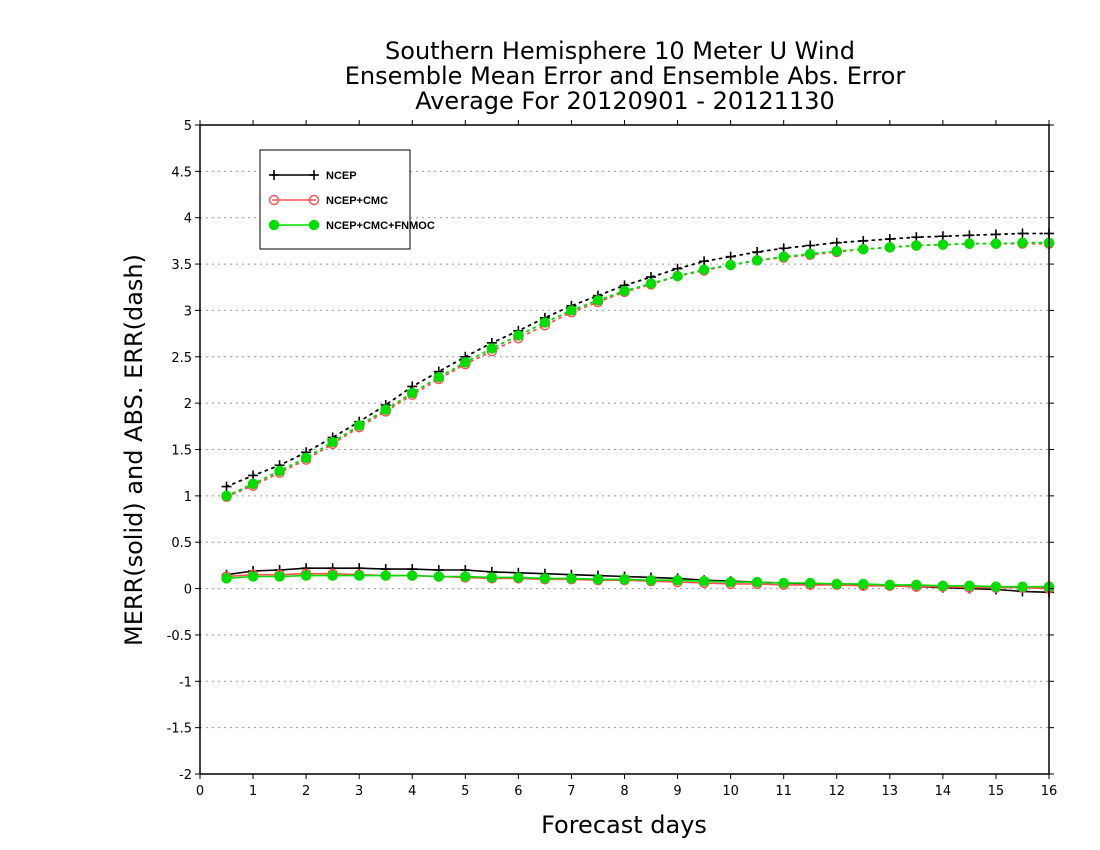  Describe the element at coordinates (188, 404) in the screenshot. I see `y-tick-label: 2` at that location.